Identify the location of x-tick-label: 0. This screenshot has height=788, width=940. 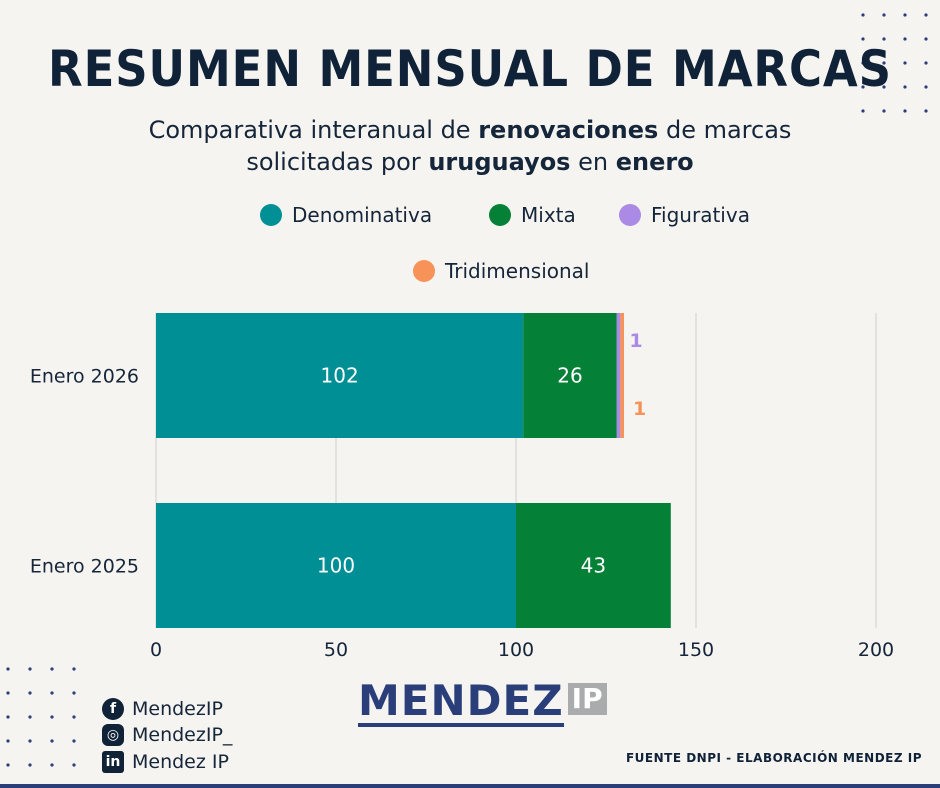
(156, 650).